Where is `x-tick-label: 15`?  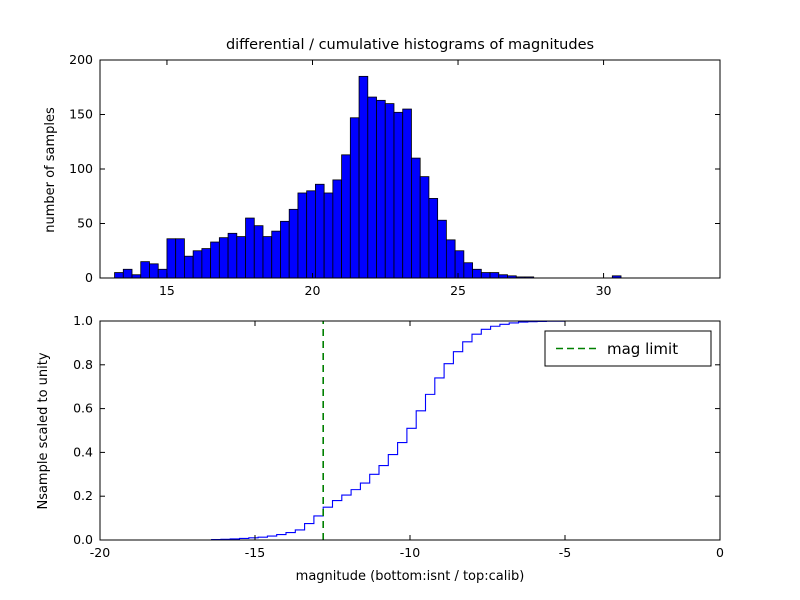
x-tick-label: 15 is located at coordinates (167, 290).